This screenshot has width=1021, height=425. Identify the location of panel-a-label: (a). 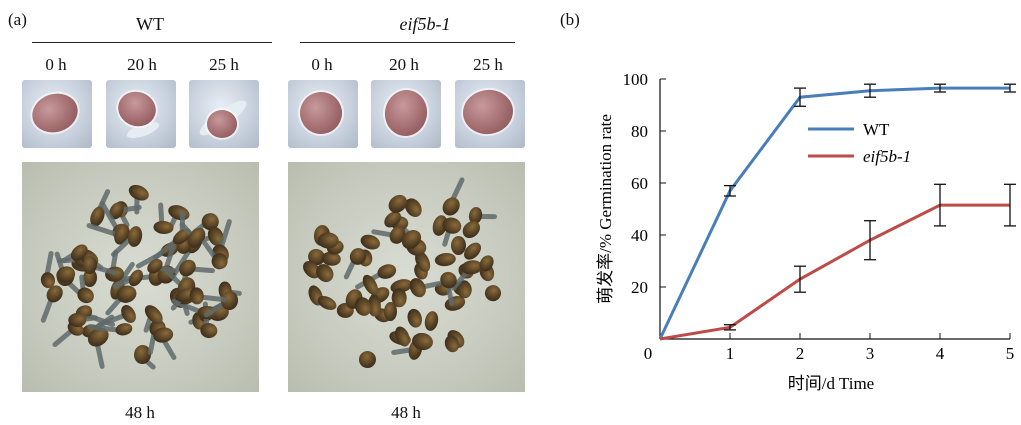
(17, 19).